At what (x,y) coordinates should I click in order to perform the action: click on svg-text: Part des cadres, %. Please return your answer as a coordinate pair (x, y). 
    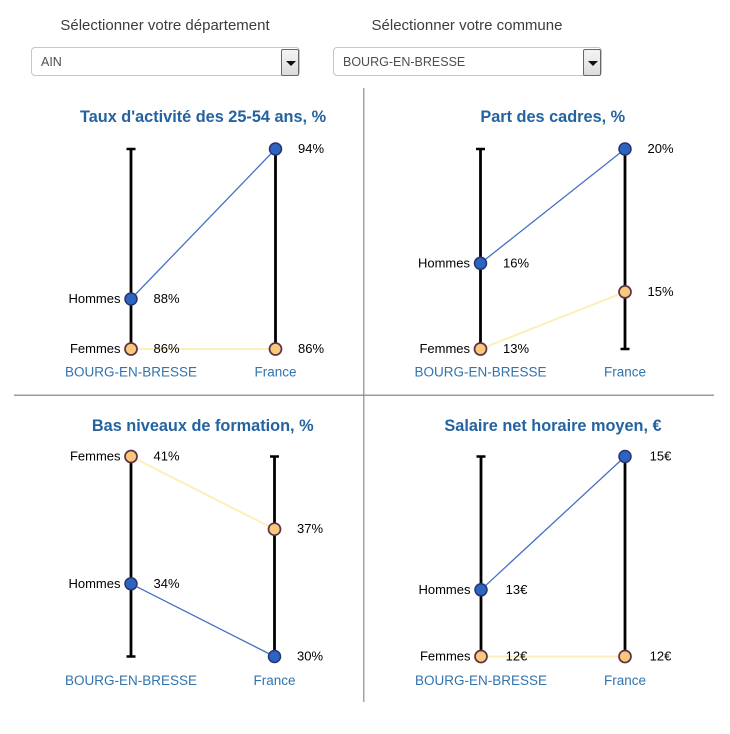
    Looking at the image, I should click on (552, 117).